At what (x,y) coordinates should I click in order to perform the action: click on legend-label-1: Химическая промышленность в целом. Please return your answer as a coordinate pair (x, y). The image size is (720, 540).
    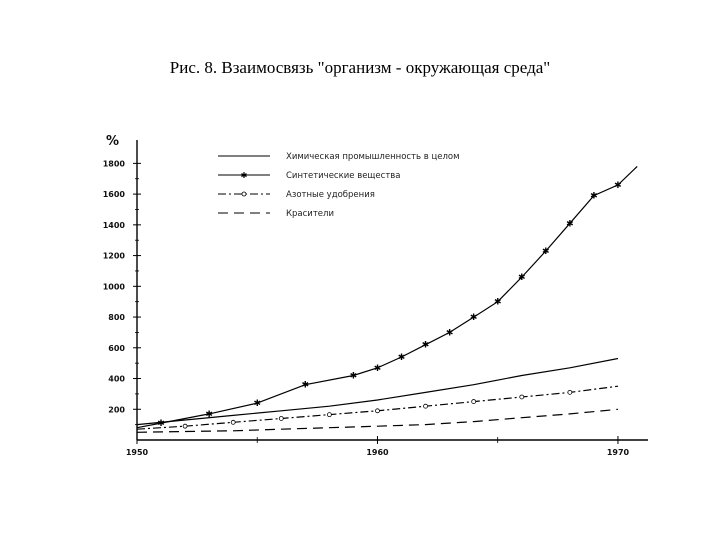
    Looking at the image, I should click on (373, 157).